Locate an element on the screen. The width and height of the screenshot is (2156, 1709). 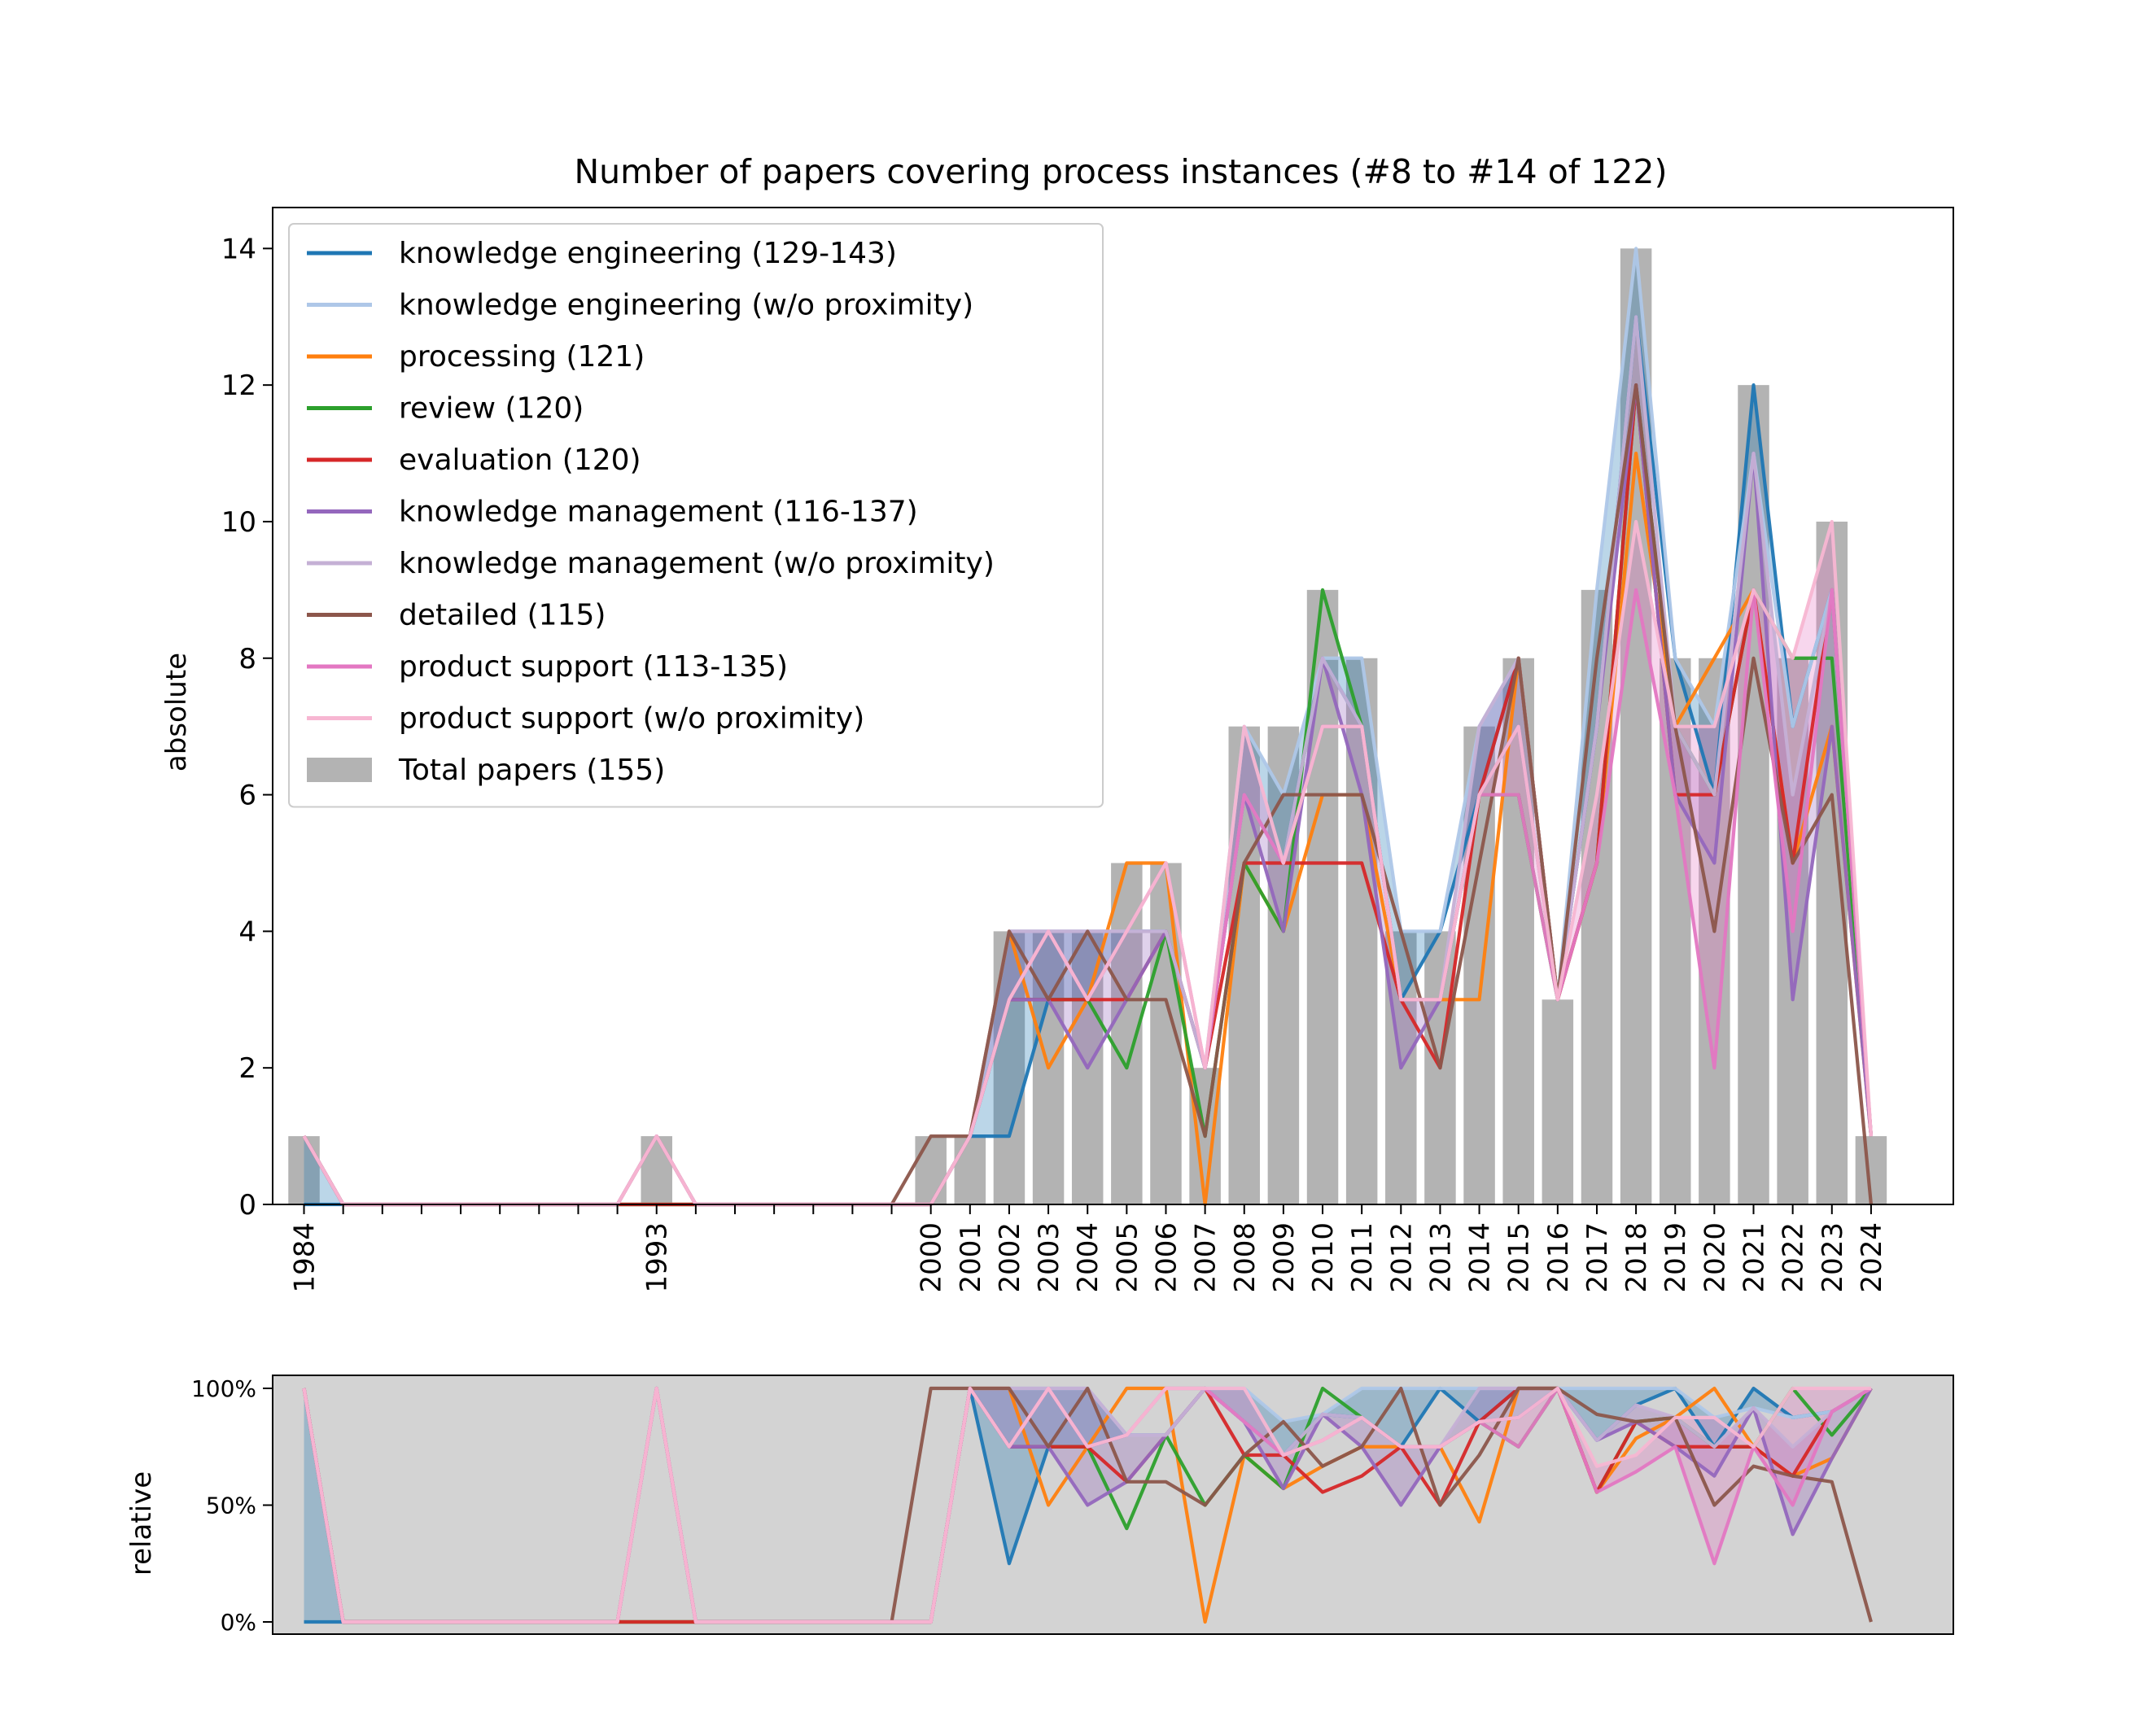
relative-y-tick-label-2: 100% is located at coordinates (223, 1388).